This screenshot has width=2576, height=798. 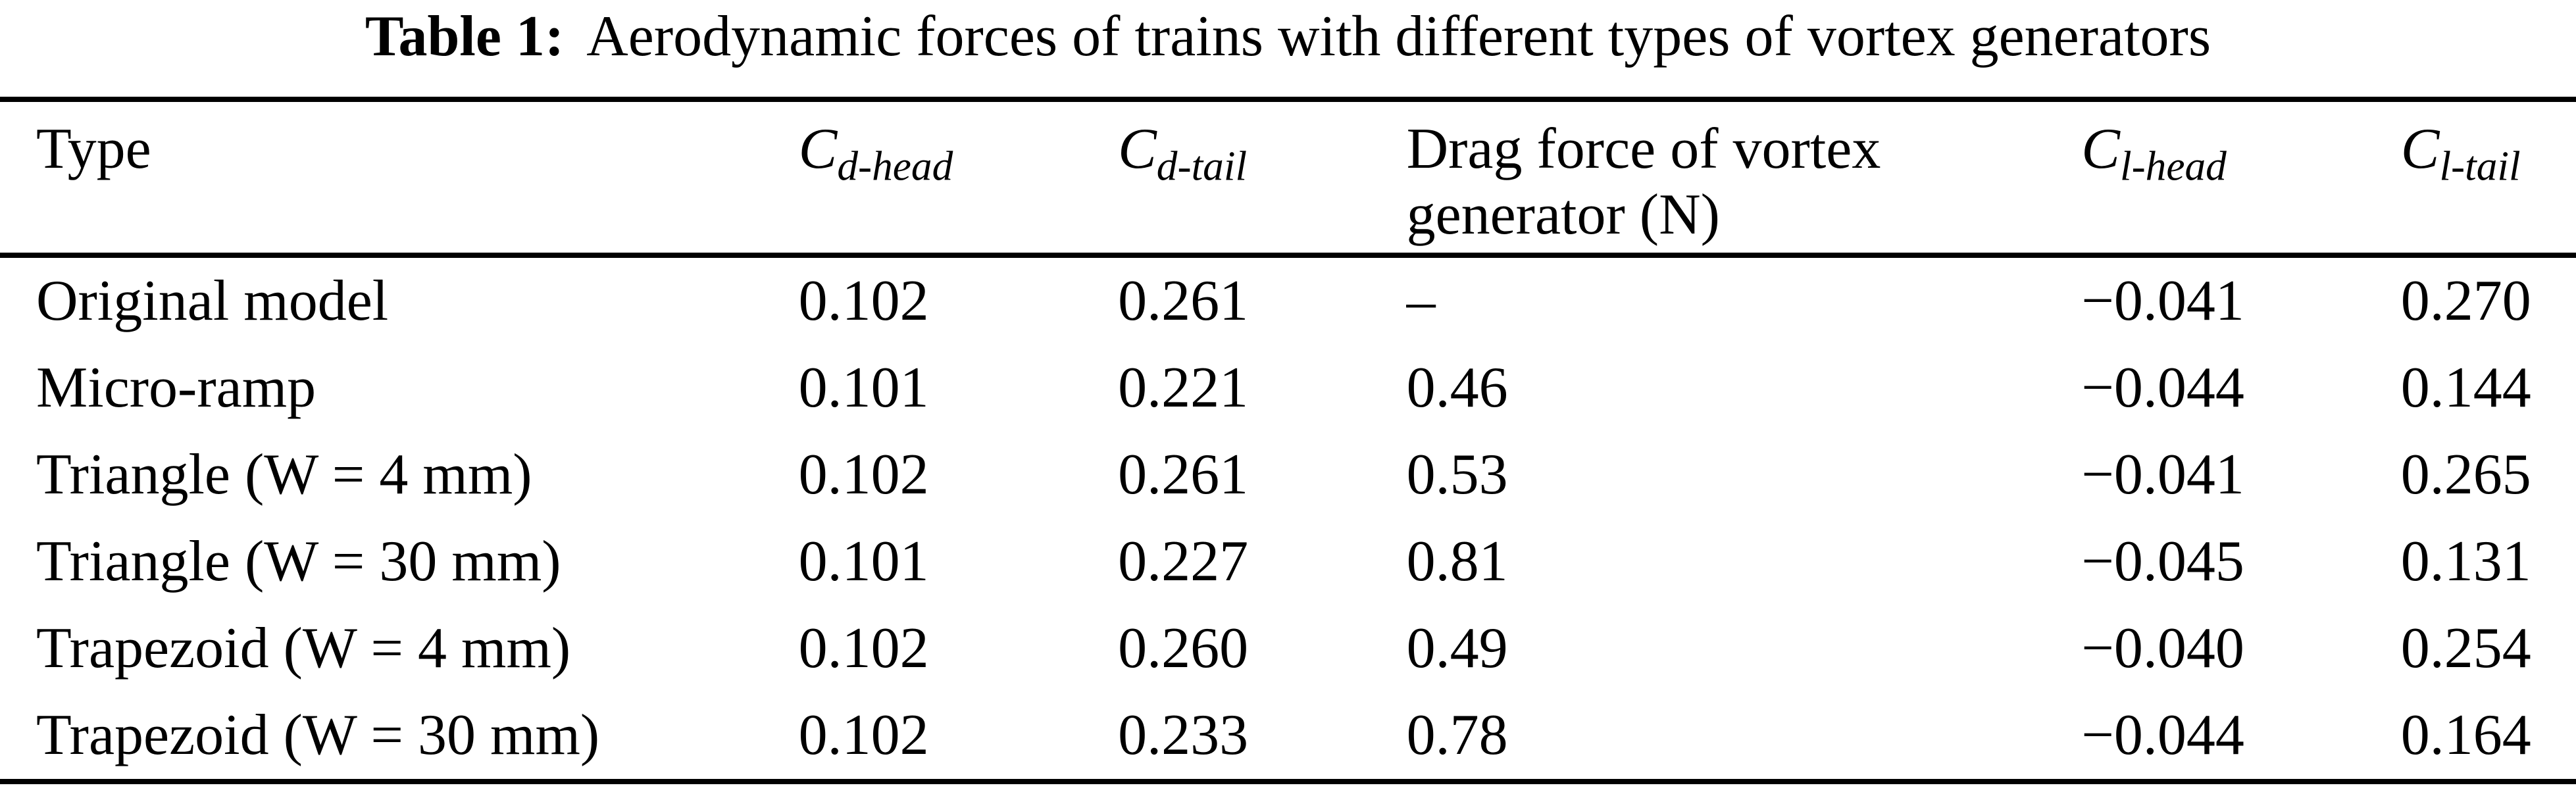 I want to click on cell-type: Triangle (W = 30 mm), so click(x=298, y=561).